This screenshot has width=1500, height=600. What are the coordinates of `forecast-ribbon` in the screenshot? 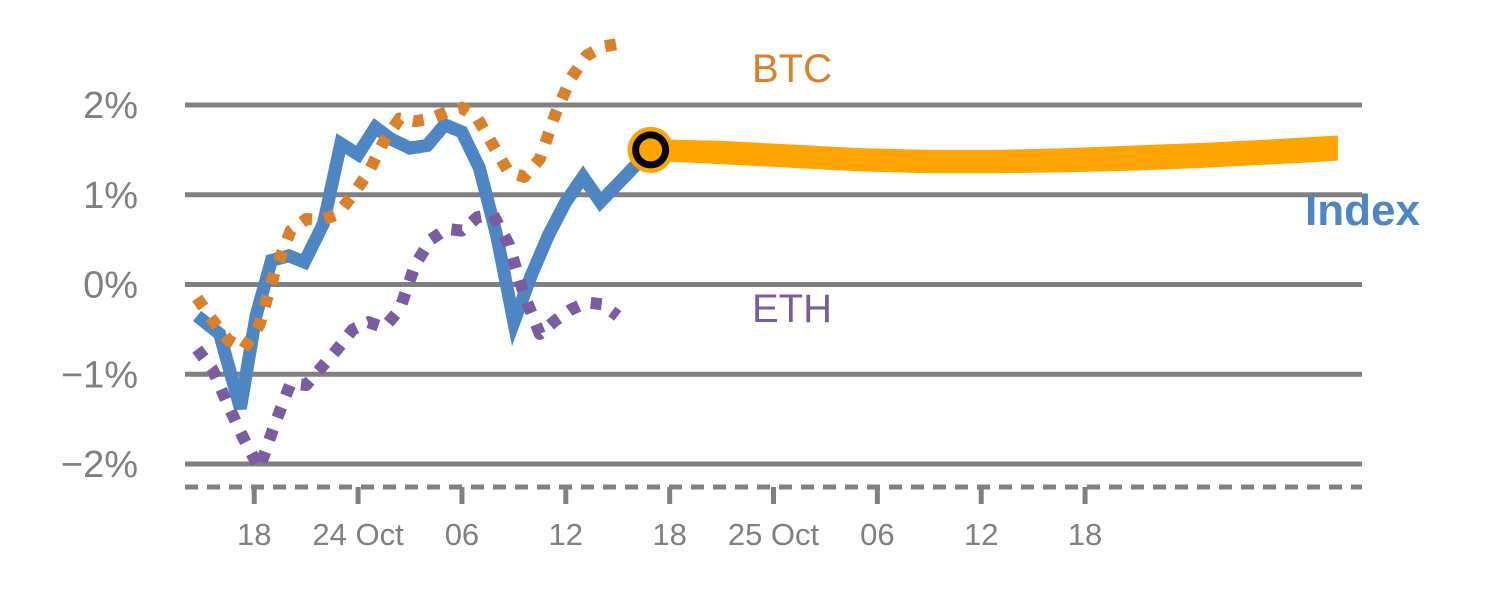 It's located at (994, 154).